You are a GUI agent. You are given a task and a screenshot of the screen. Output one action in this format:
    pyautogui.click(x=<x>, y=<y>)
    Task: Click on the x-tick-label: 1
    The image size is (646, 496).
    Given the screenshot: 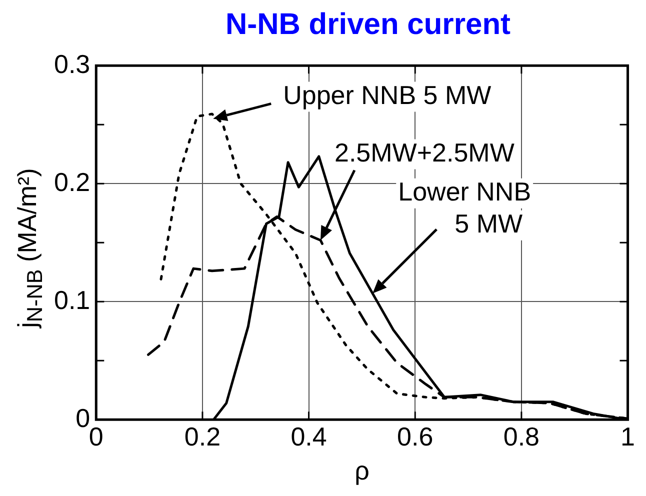 What is the action you would take?
    pyautogui.click(x=628, y=436)
    